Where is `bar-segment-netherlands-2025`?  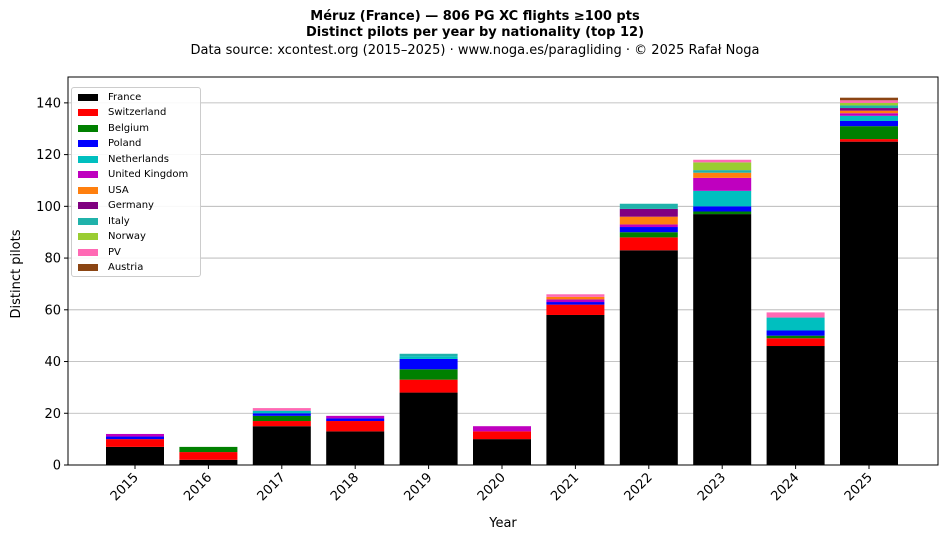
bar-segment-netherlands-2025 is located at coordinates (869, 118).